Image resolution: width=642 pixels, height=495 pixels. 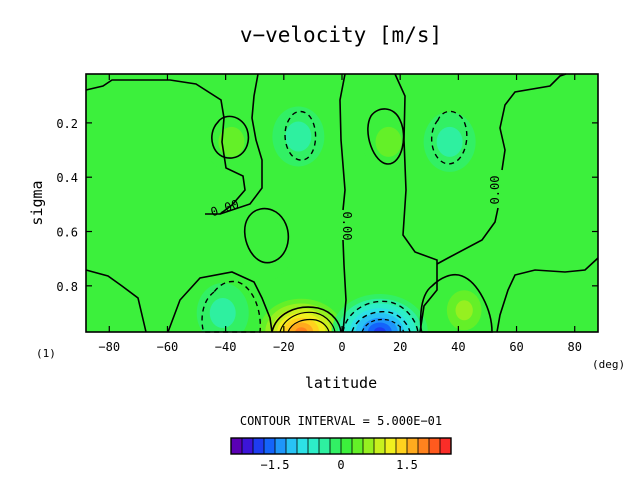 What do you see at coordinates (575, 347) in the screenshot?
I see `x-tick-label: 80` at bounding box center [575, 347].